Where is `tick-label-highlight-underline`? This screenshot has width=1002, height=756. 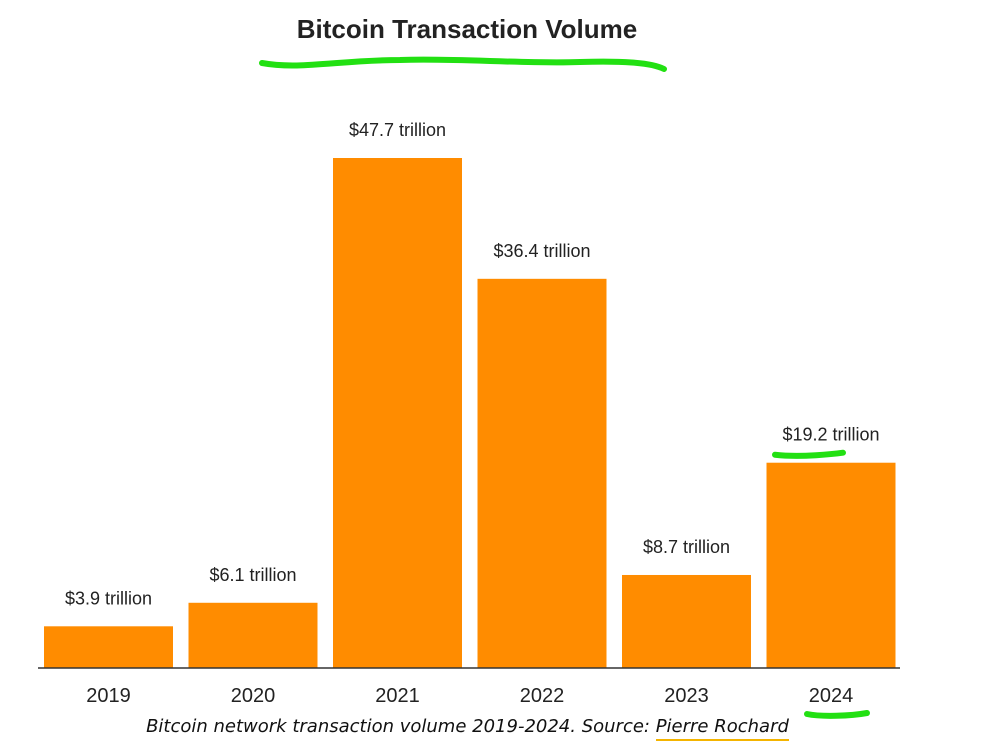
tick-label-highlight-underline is located at coordinates (837, 714).